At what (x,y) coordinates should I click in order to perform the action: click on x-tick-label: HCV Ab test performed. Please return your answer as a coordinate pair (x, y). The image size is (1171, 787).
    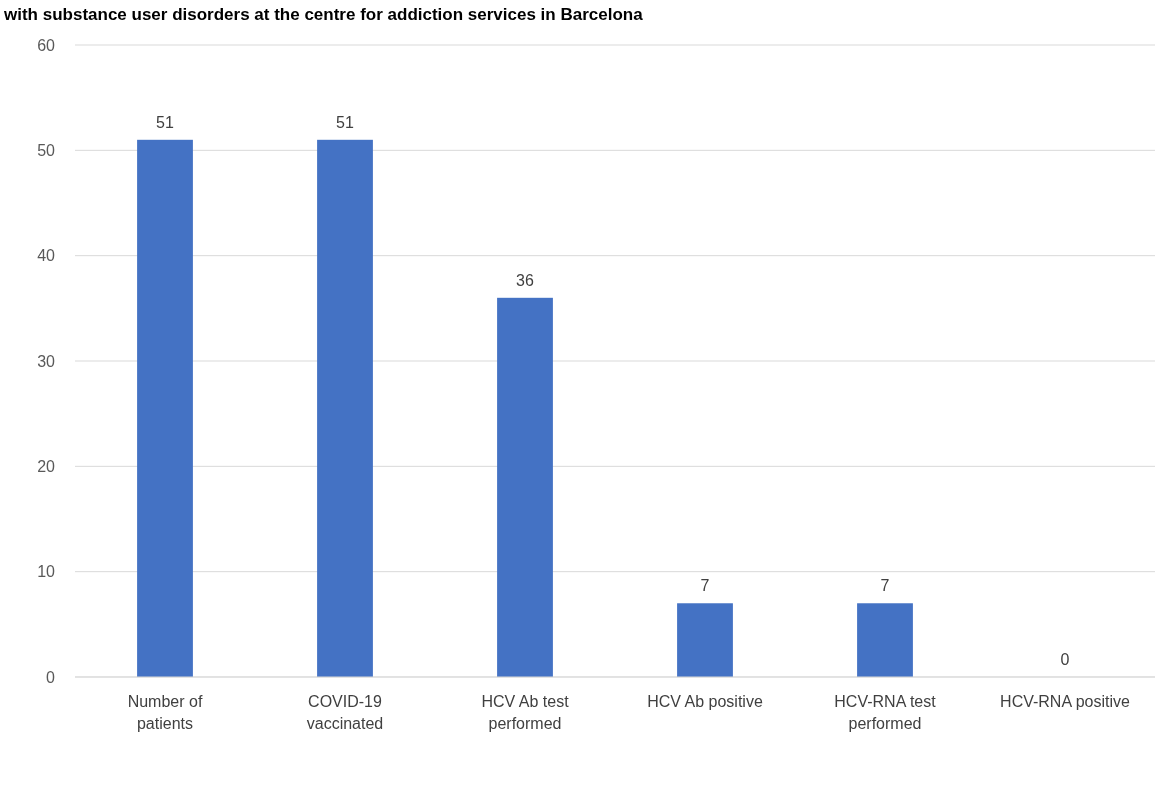
    Looking at the image, I should click on (525, 712).